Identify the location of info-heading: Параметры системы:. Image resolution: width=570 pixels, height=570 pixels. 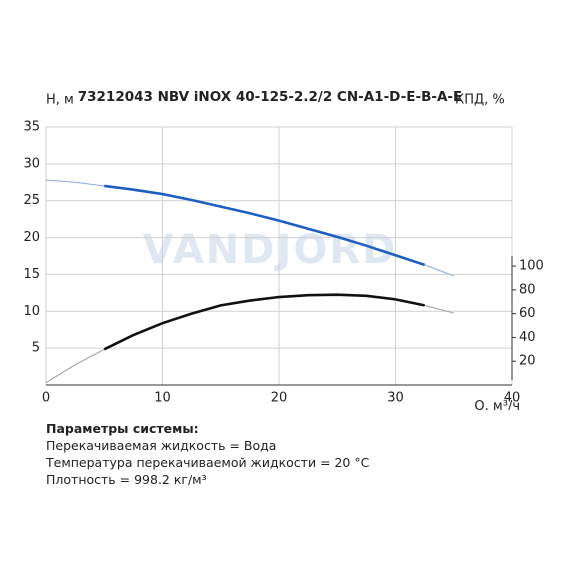
(122, 428).